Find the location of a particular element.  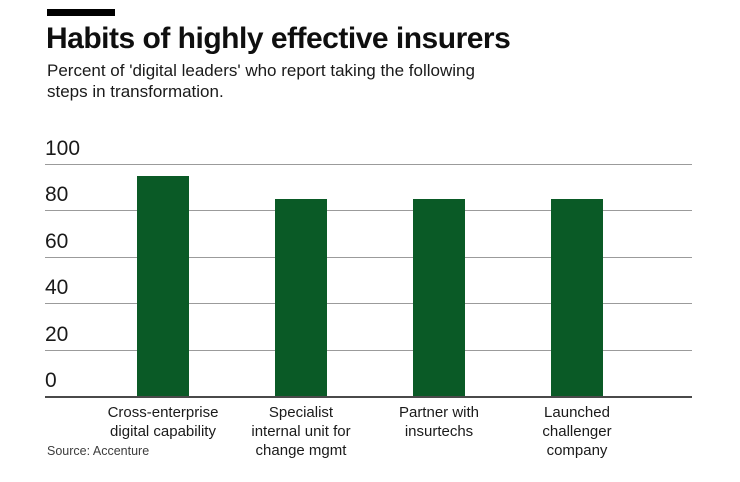

top-accent-rule is located at coordinates (81, 12).